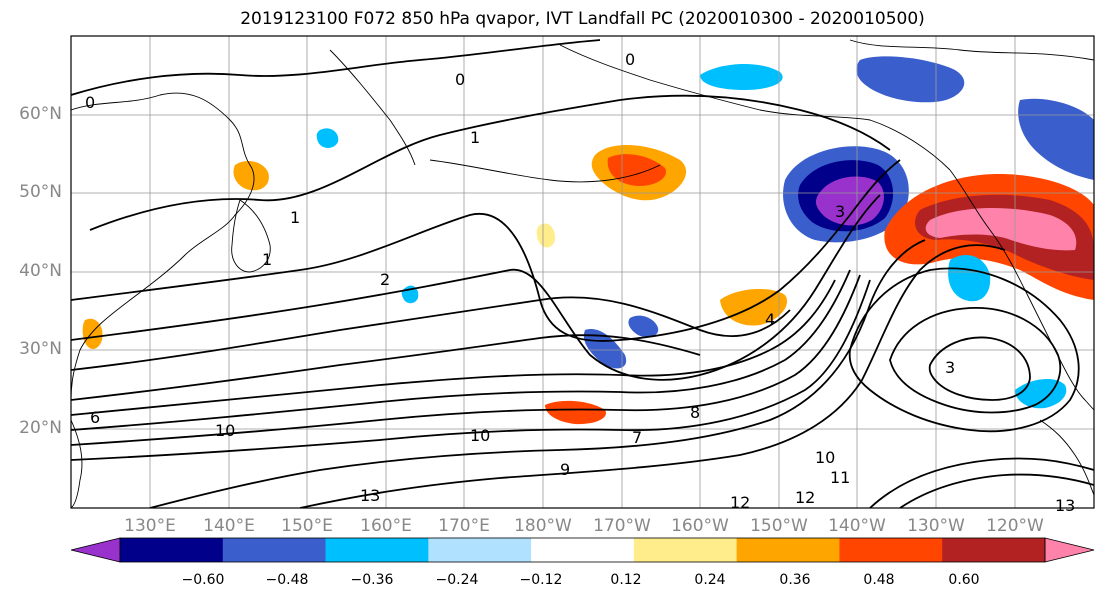 This screenshot has height=601, width=1105. Describe the element at coordinates (545, 171) in the screenshot. I see `coastline-aleutians` at that location.